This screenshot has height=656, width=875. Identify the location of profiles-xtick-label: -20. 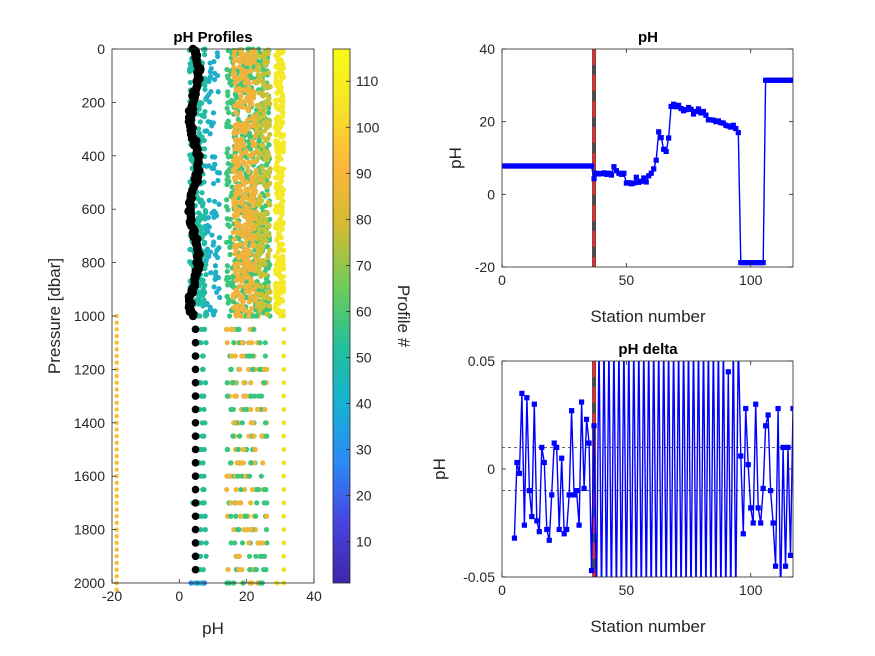
(112, 596).